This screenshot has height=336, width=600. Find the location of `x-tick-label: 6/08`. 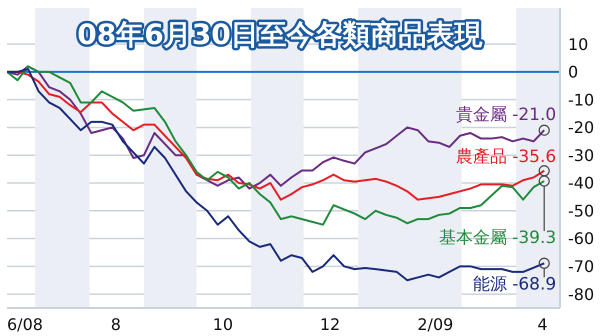

x-tick-label: 6/08 is located at coordinates (25, 324).